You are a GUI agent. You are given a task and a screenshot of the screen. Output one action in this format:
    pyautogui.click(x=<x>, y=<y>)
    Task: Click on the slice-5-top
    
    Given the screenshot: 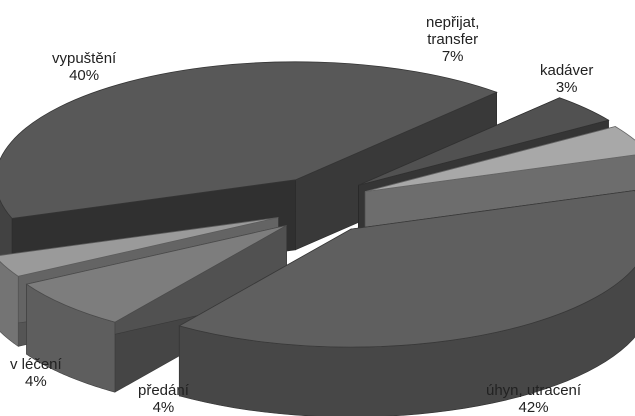 What is the action you would take?
    pyautogui.click(x=499, y=159)
    